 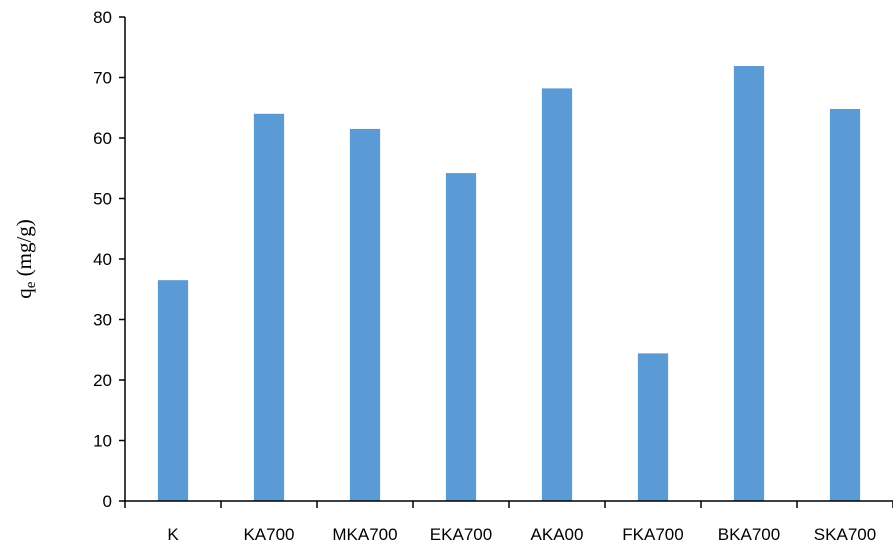 What do you see at coordinates (845, 305) in the screenshot?
I see `bar-ska700` at bounding box center [845, 305].